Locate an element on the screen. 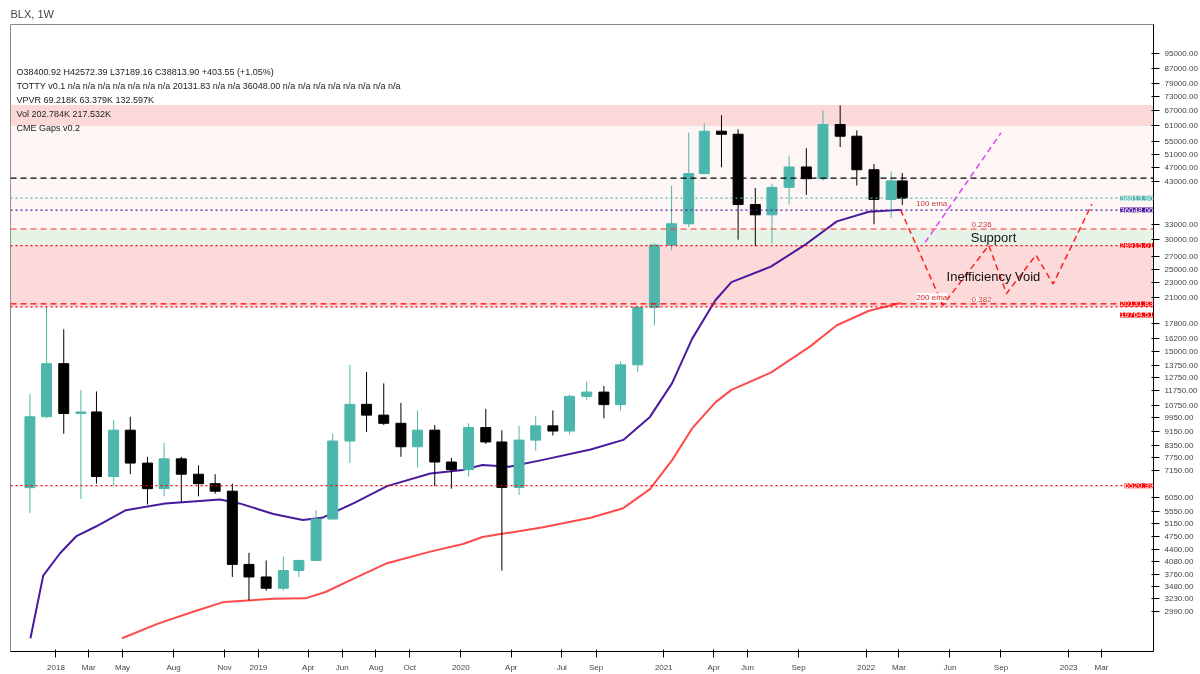 The image size is (1200, 674). annotation: 100 ema is located at coordinates (932, 204).